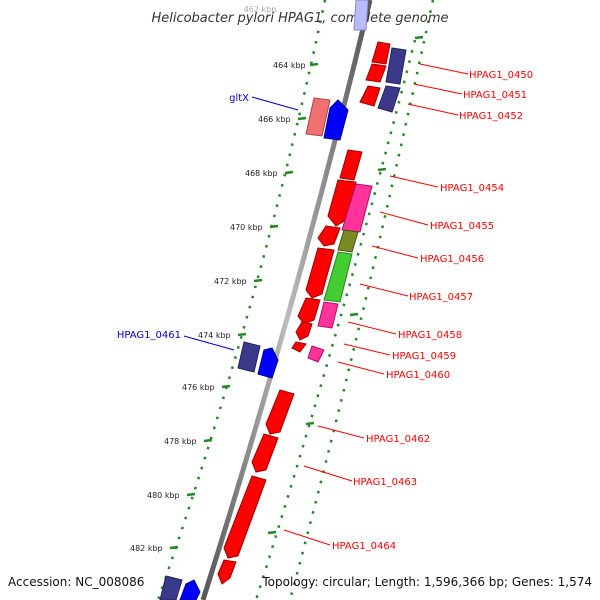 This screenshot has height=600, width=600. What do you see at coordinates (336, 120) in the screenshot?
I see `gene-arrow-gltx` at bounding box center [336, 120].